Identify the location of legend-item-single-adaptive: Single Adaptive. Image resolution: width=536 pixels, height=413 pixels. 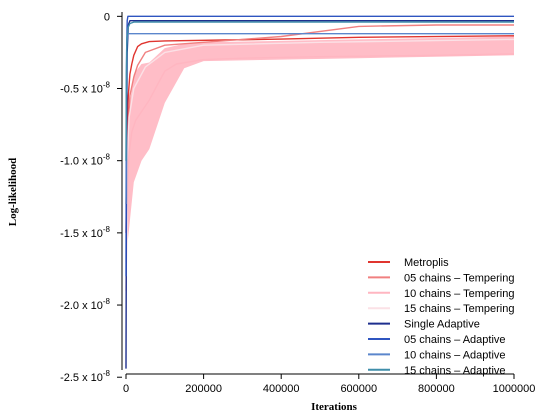
(424, 325).